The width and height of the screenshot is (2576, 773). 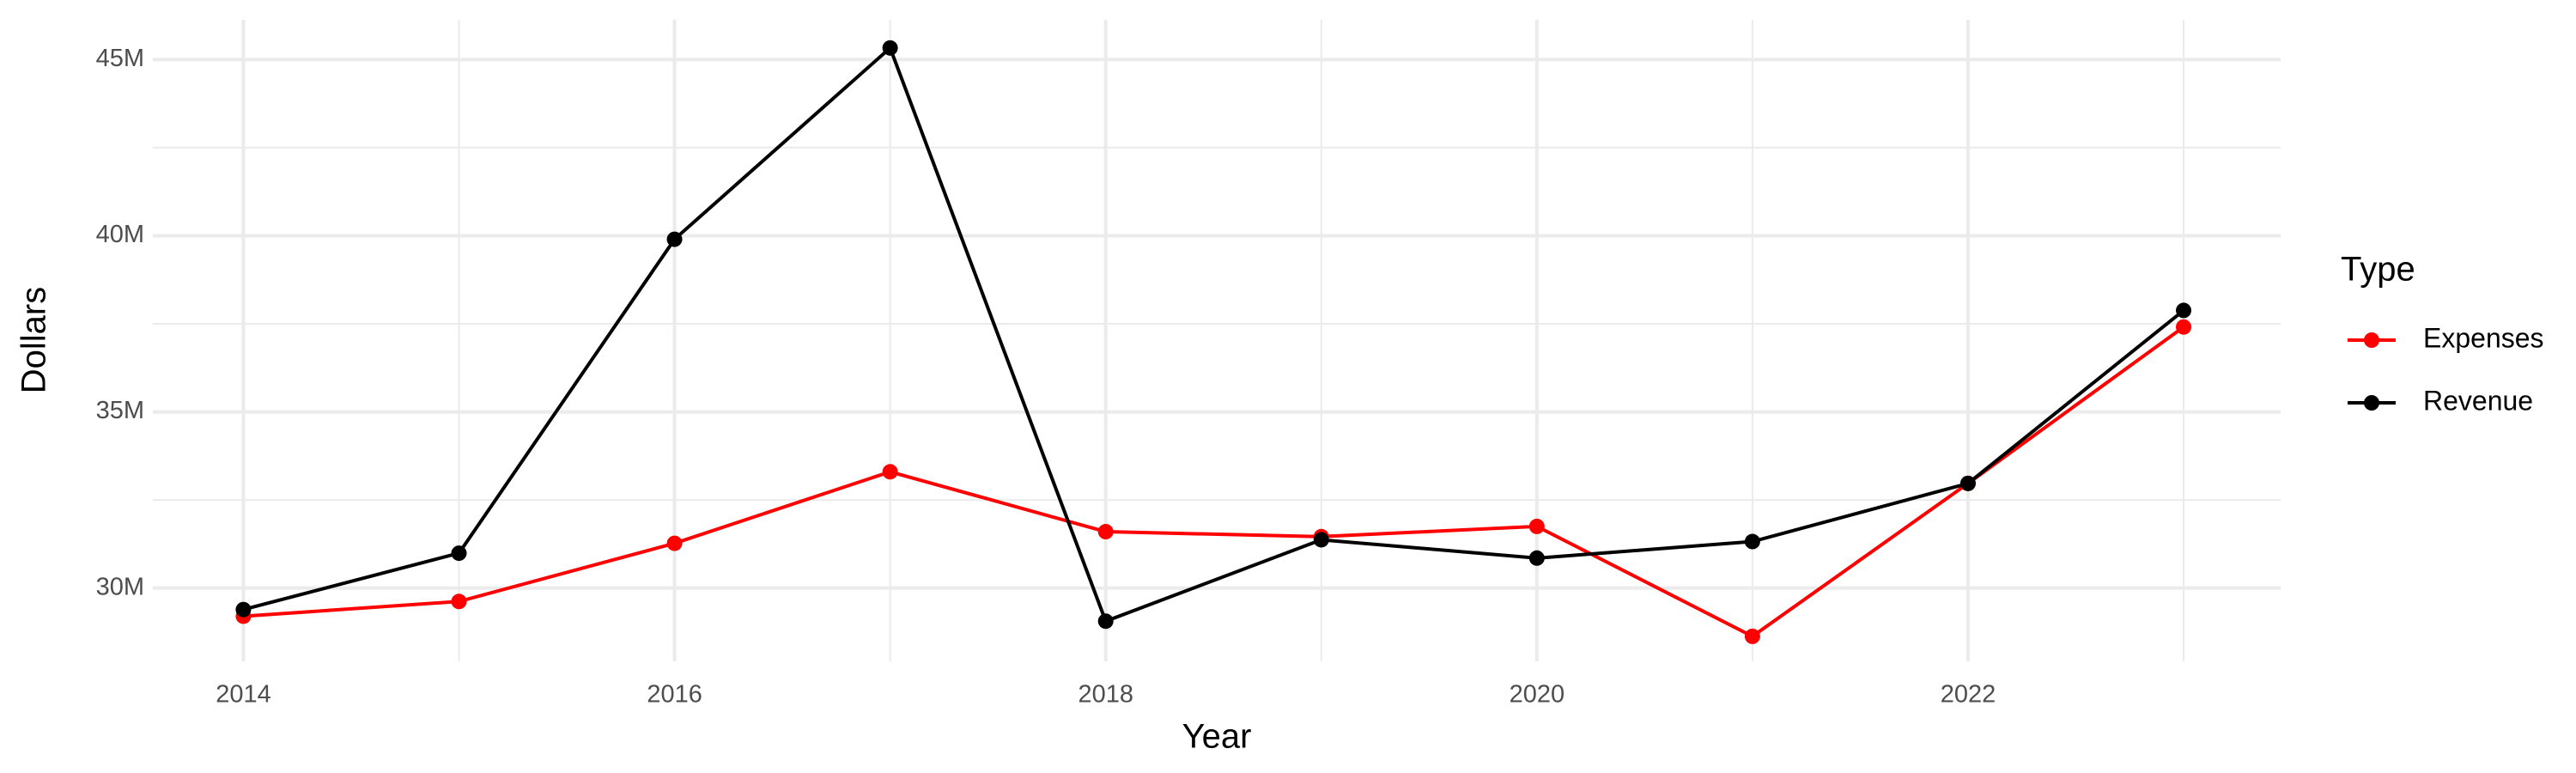 What do you see at coordinates (2378, 270) in the screenshot?
I see `legend-title: Type` at bounding box center [2378, 270].